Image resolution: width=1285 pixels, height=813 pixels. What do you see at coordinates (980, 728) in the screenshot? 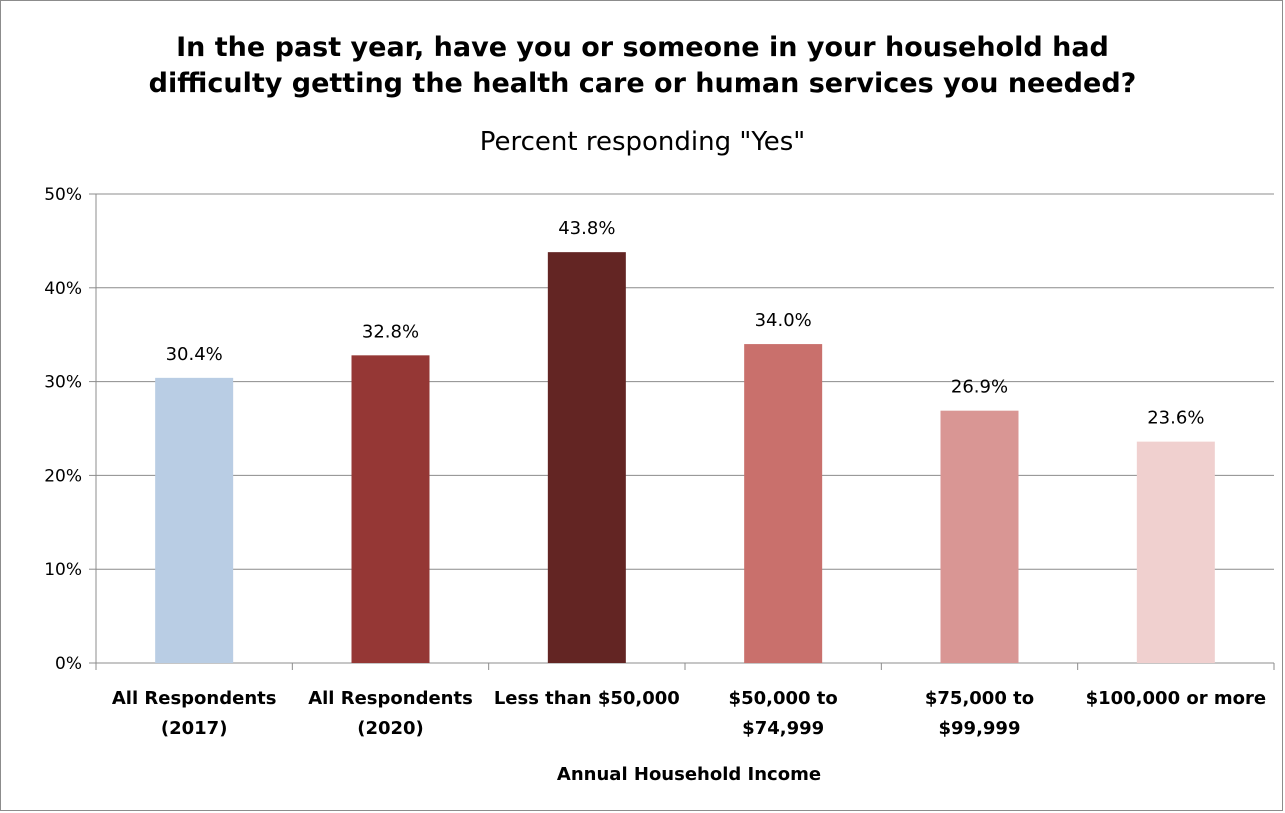
I see `x-tick-label: $99,999` at bounding box center [980, 728].